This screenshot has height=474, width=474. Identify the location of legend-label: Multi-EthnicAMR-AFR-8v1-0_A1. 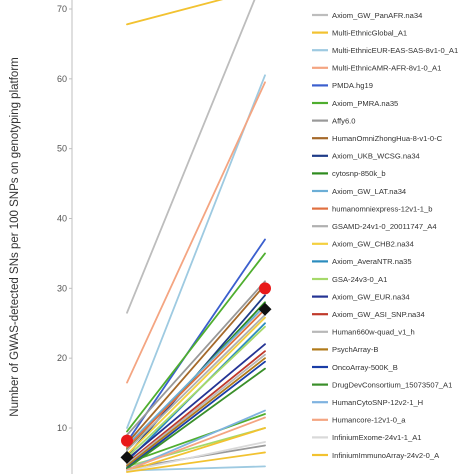
(386, 68).